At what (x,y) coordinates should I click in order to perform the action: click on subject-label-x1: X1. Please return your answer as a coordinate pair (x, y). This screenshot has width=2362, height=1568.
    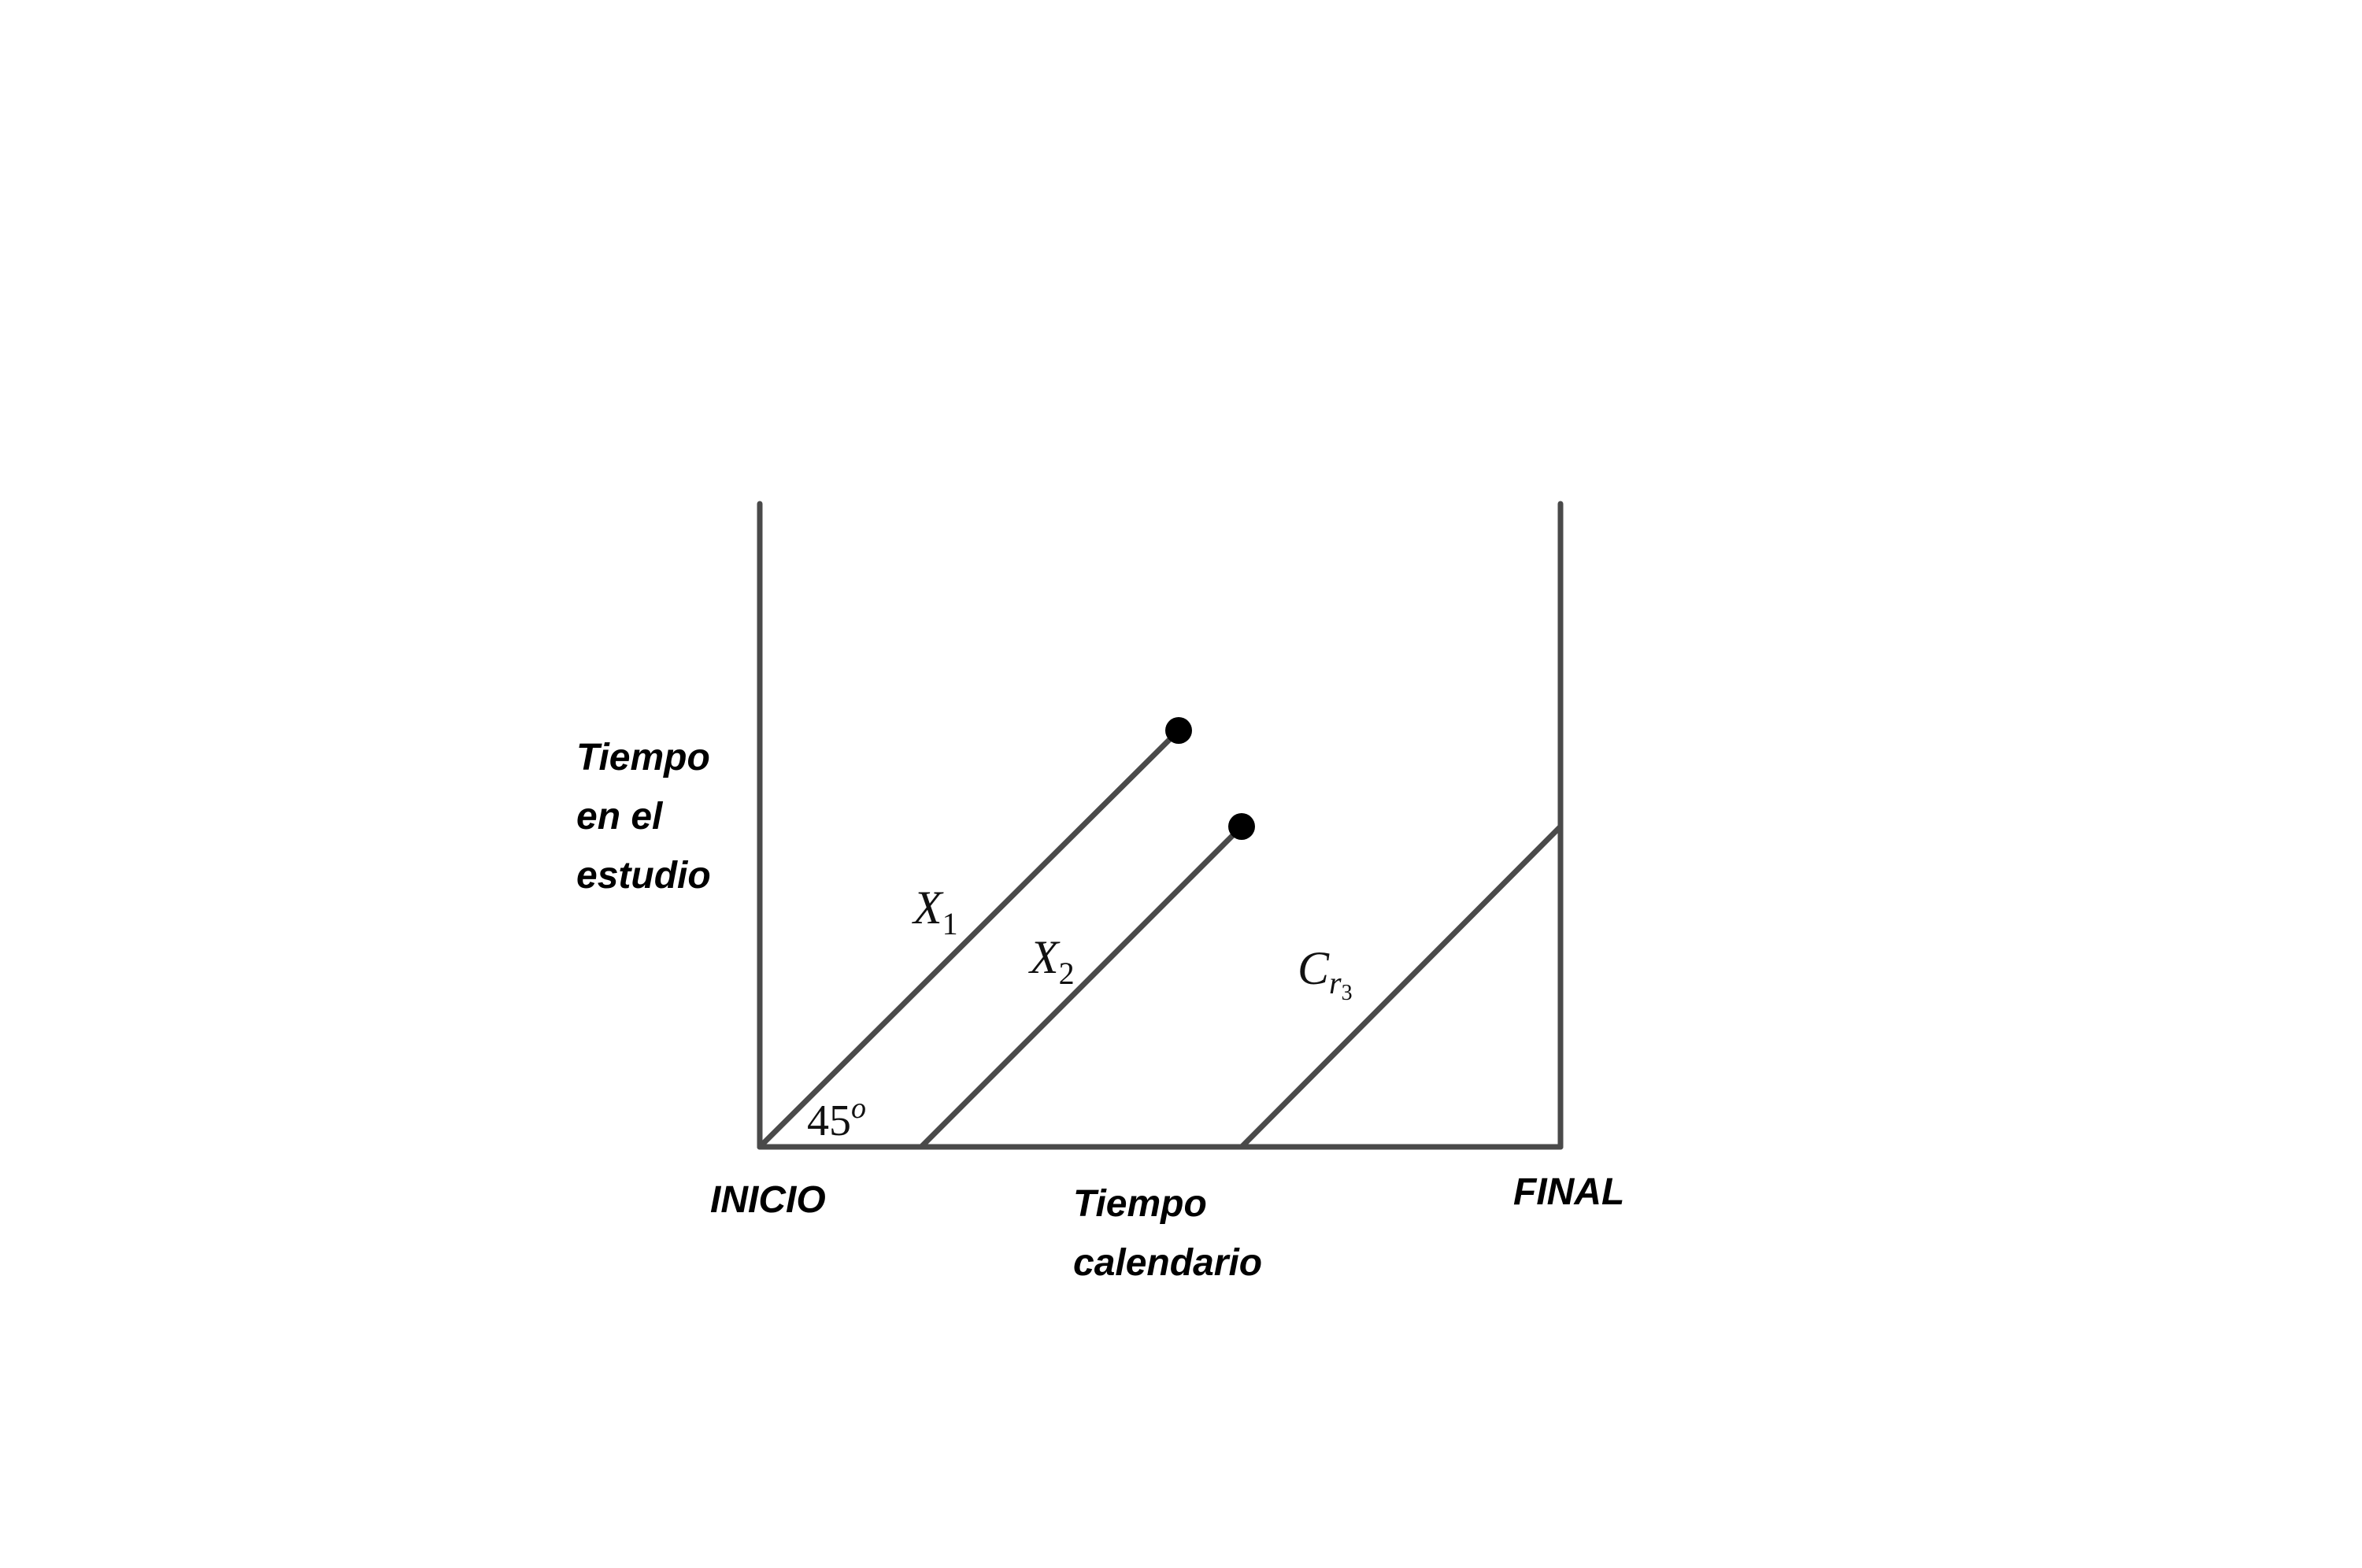
    Looking at the image, I should click on (935, 911).